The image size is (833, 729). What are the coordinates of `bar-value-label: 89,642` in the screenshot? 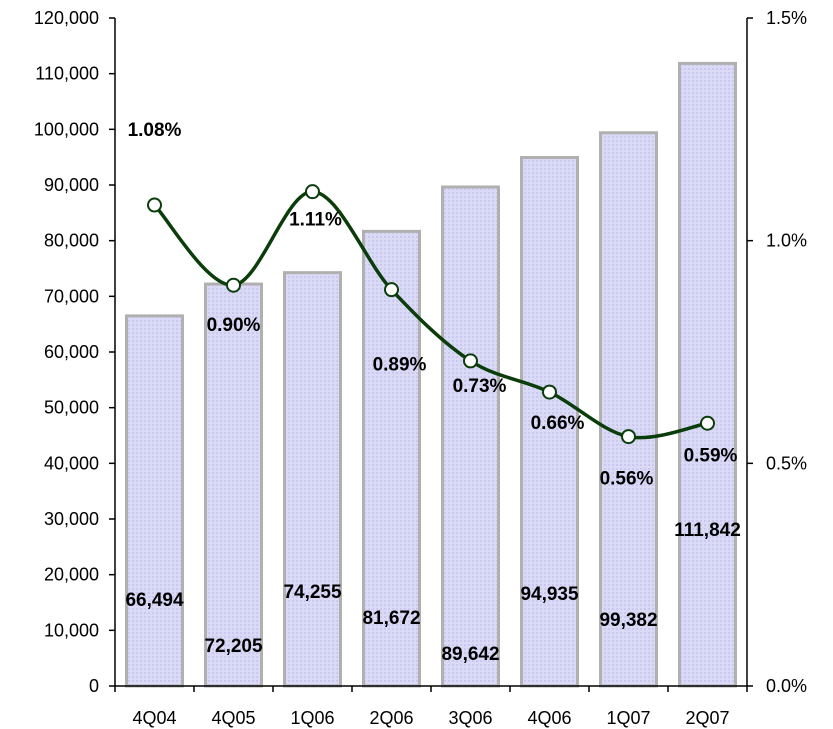 It's located at (470, 654).